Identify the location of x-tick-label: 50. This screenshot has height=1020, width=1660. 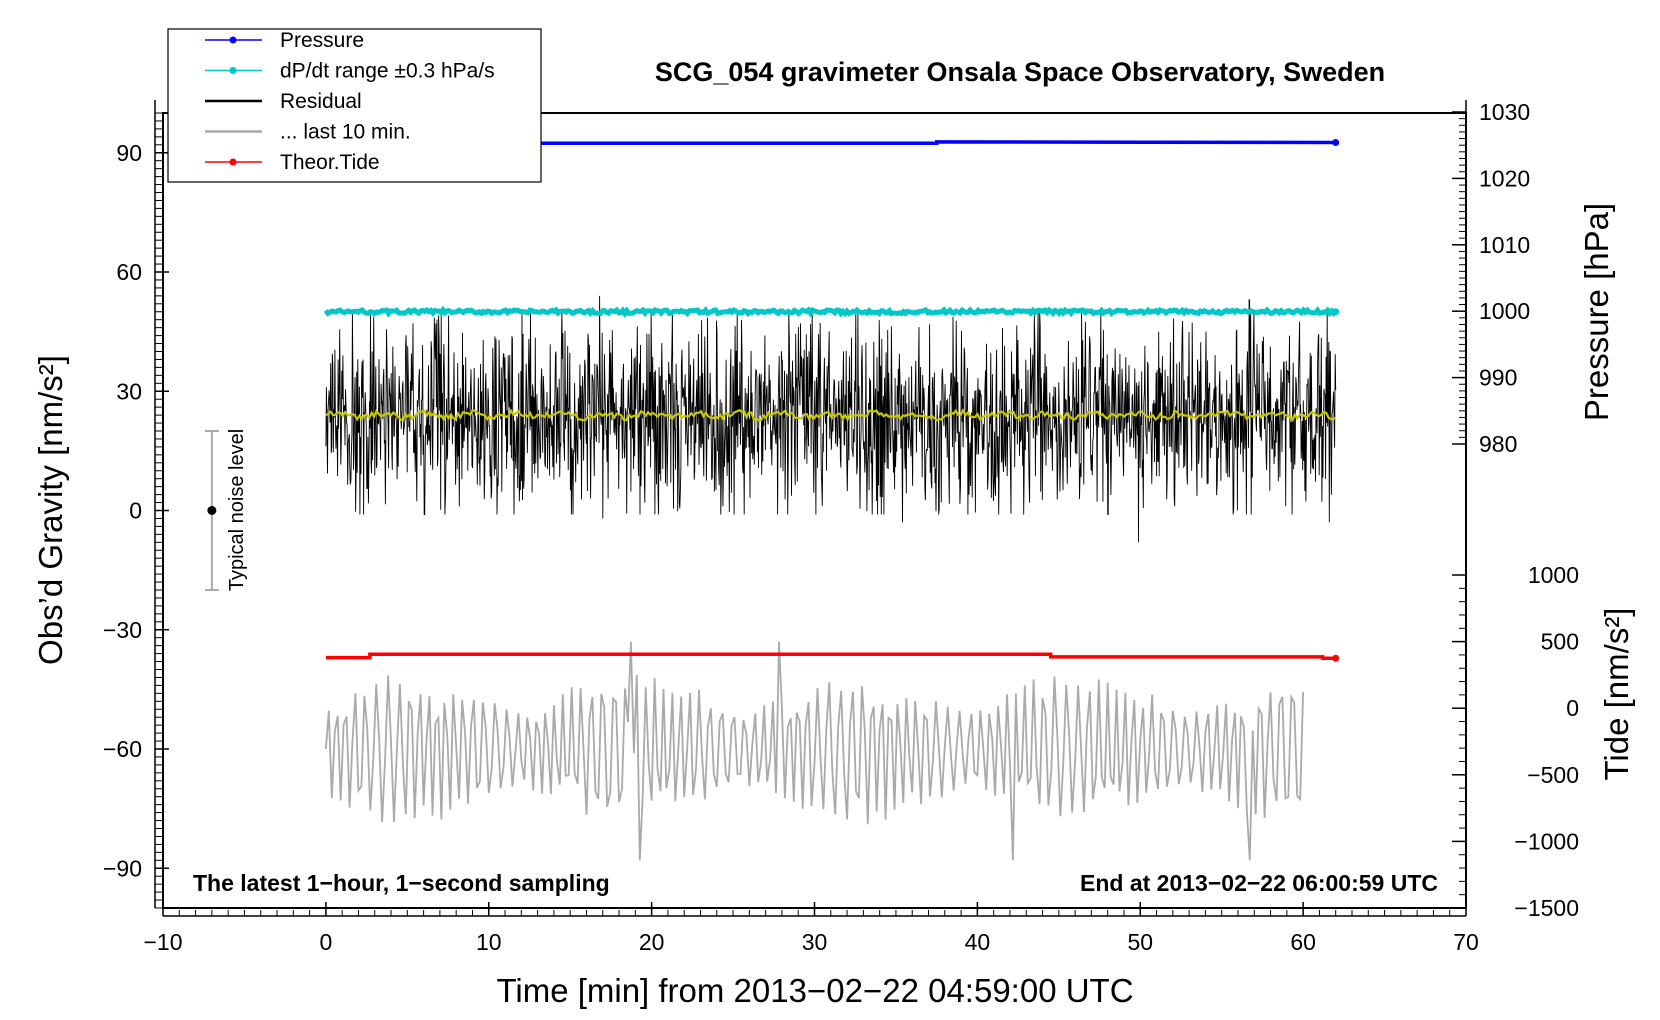
(1140, 942).